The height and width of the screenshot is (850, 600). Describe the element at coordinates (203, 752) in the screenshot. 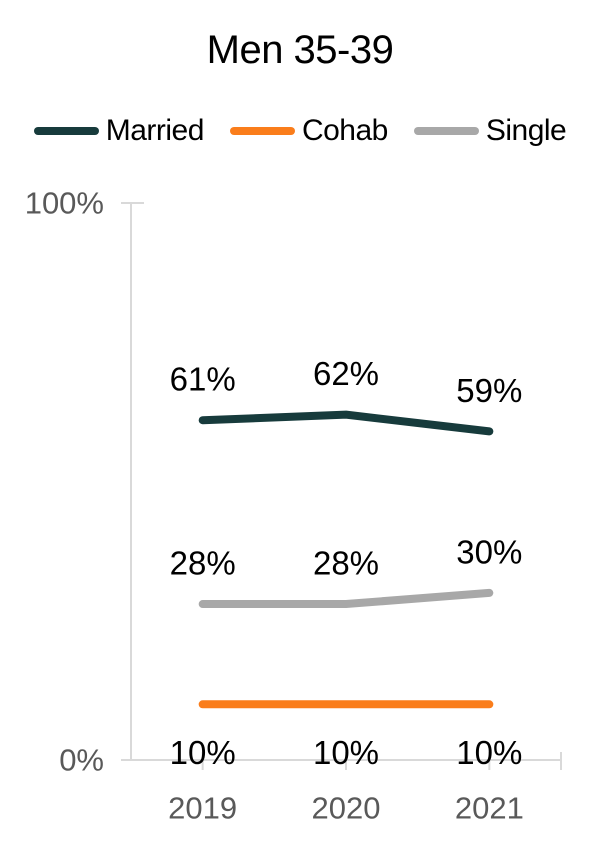

I see `data-label-cohab-2019: 10%` at that location.